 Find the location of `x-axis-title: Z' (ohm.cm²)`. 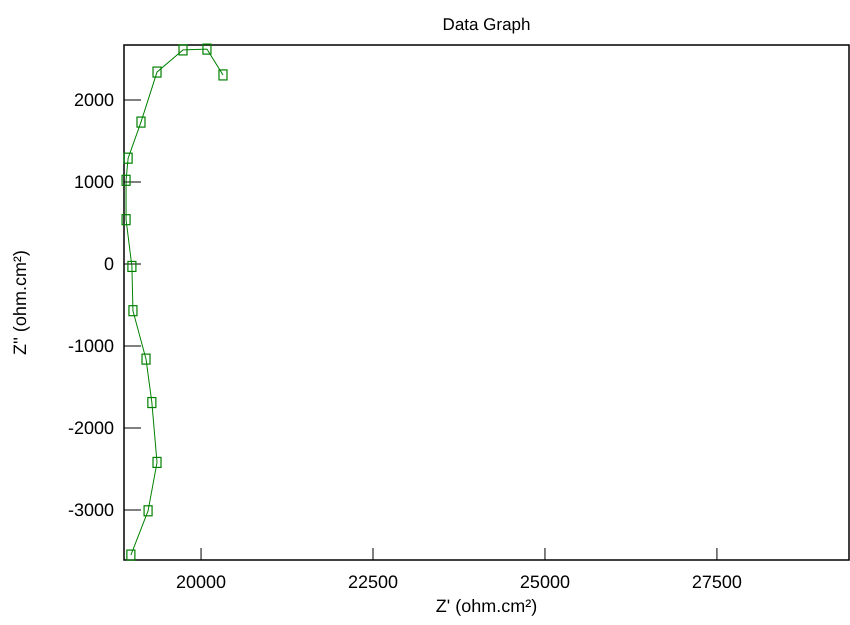

x-axis-title: Z' (ohm.cm²) is located at coordinates (487, 606).